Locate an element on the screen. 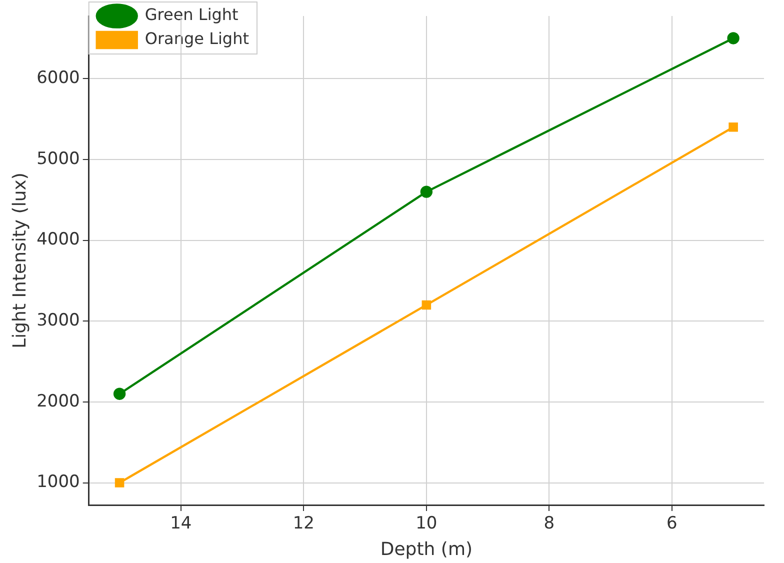 The width and height of the screenshot is (784, 563). x-tick-label: 6 is located at coordinates (672, 524).